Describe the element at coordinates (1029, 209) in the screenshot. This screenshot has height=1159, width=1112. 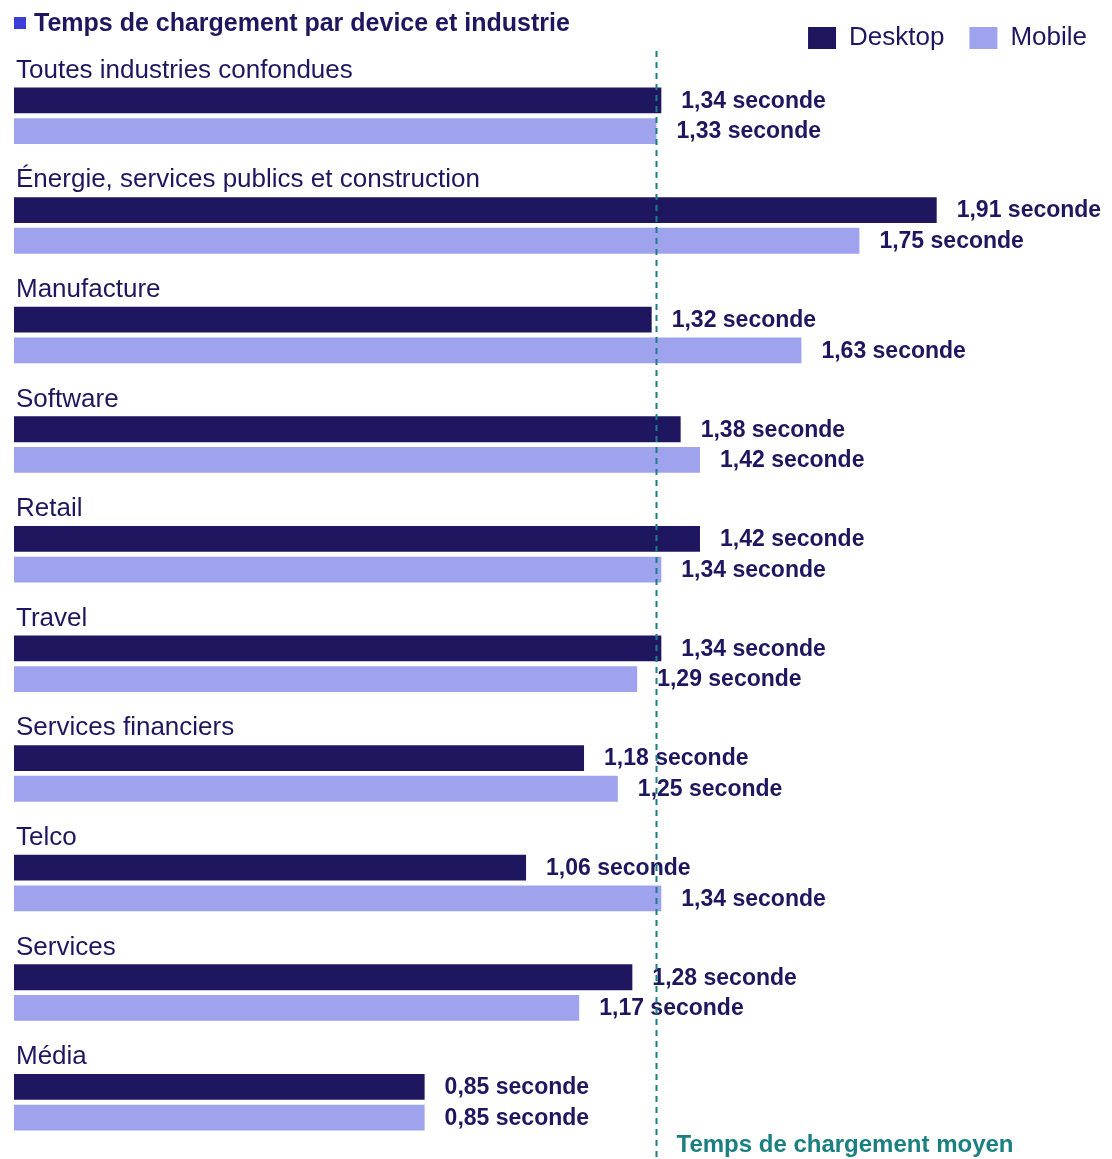
I see `data-label: 1,91 seconde` at that location.